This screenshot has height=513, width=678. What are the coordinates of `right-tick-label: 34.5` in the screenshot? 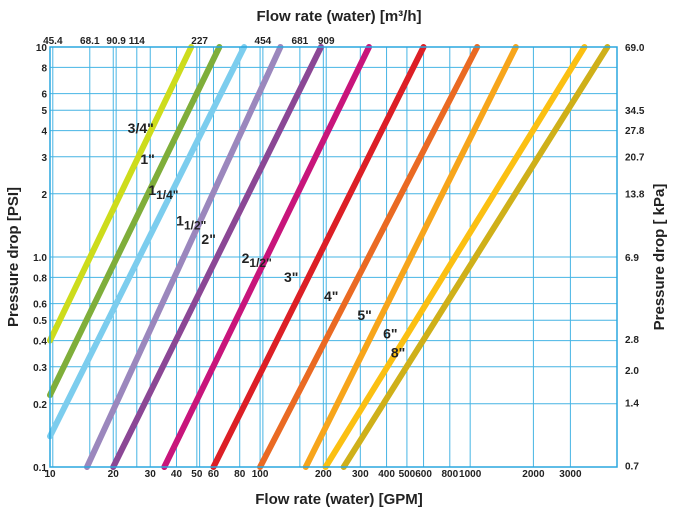 It's located at (635, 111).